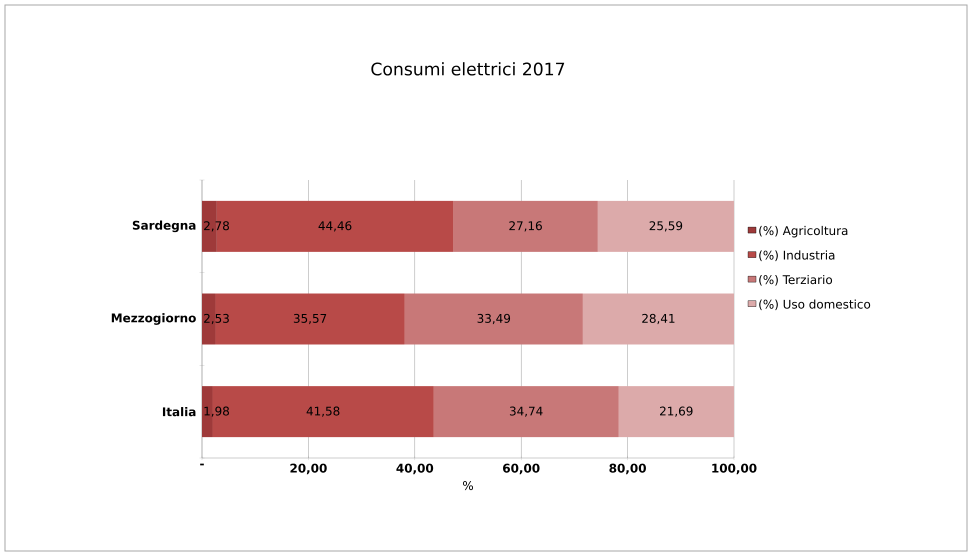 Image resolution: width=972 pixels, height=556 pixels. I want to click on legend-label: (%) Terziario, so click(795, 280).